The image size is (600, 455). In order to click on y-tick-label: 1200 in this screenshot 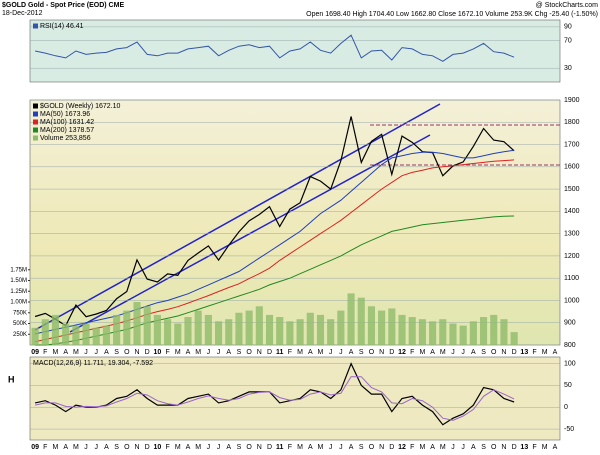, I will do `click(572, 256)`.